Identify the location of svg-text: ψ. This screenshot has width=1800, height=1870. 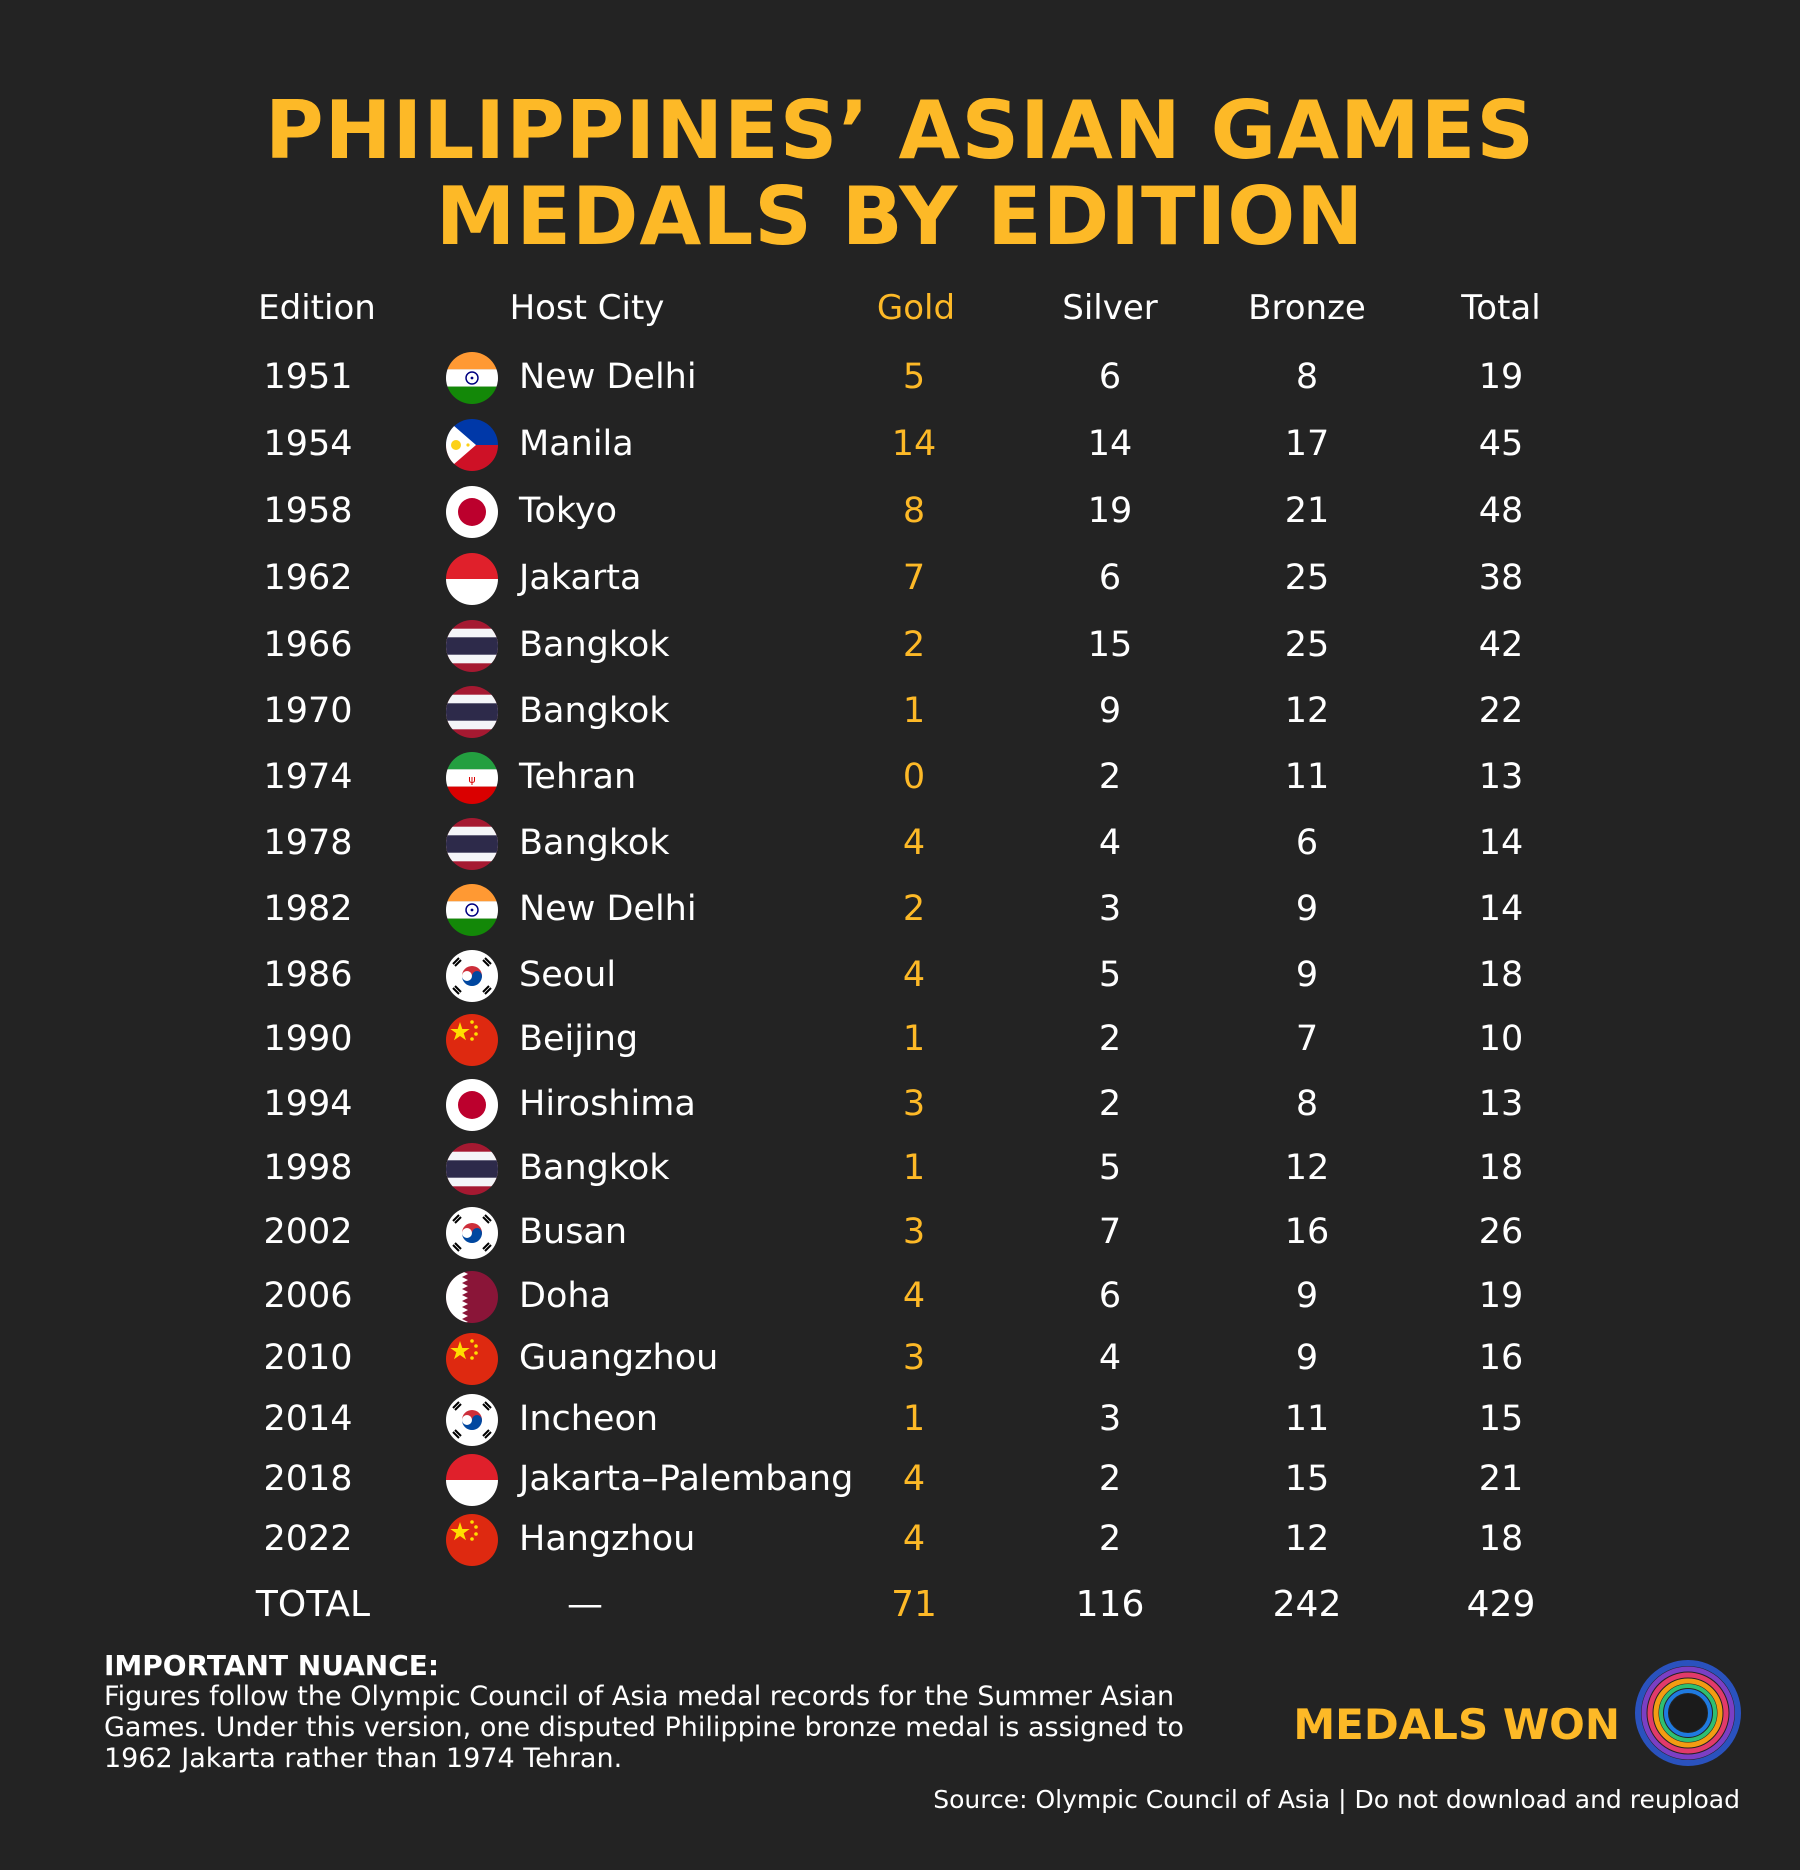
(471, 779).